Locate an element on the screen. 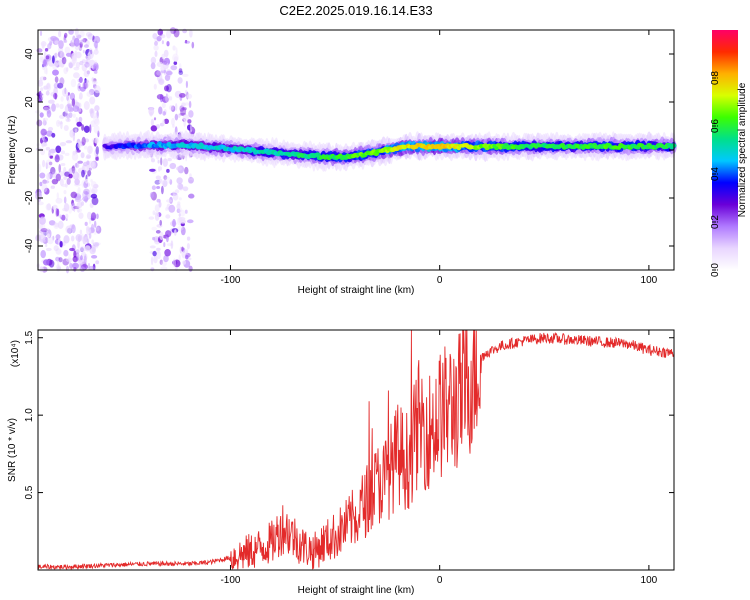 This screenshot has height=600, width=750. snr-x-label: Height of straight line (km) is located at coordinates (356, 590).